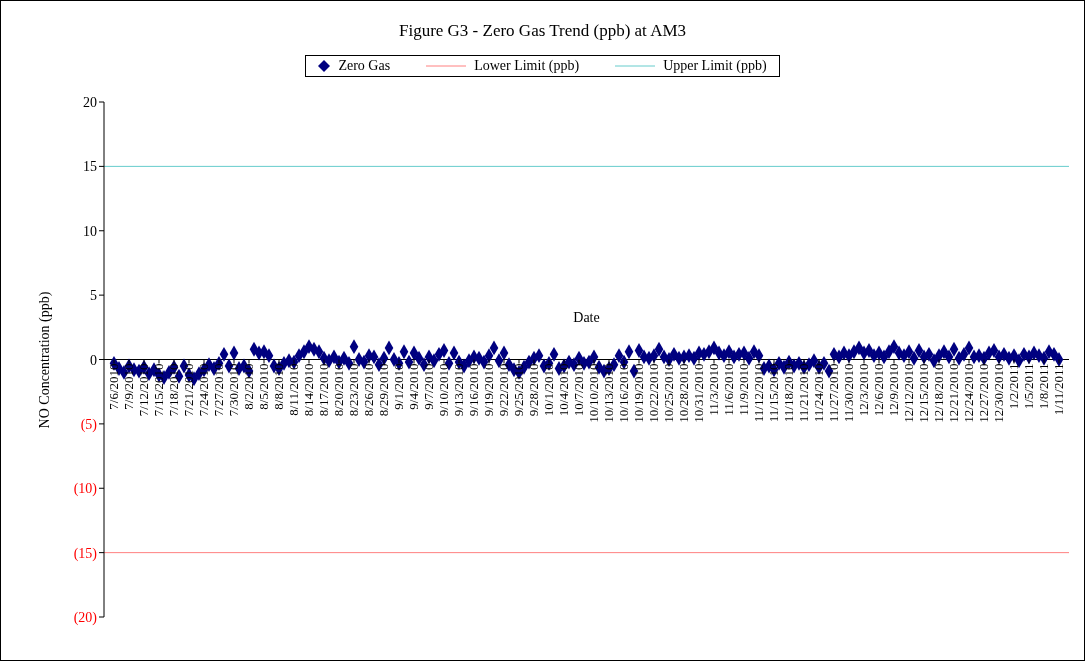  Describe the element at coordinates (542, 31) in the screenshot. I see `chart-title: Figure G3 - Zero Gas Trend (ppb) at AM3` at that location.